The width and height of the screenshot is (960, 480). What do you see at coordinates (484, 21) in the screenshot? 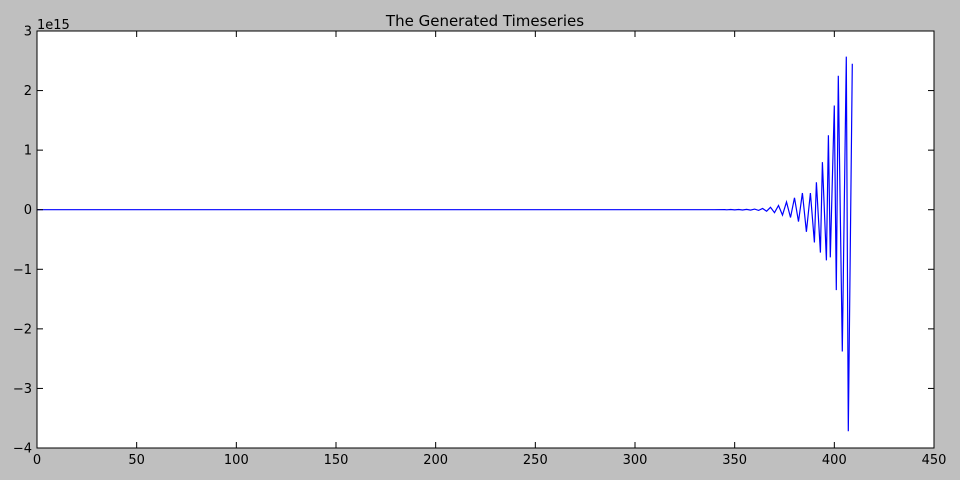
I see `chart-title: The Generated Timeseries` at bounding box center [484, 21].